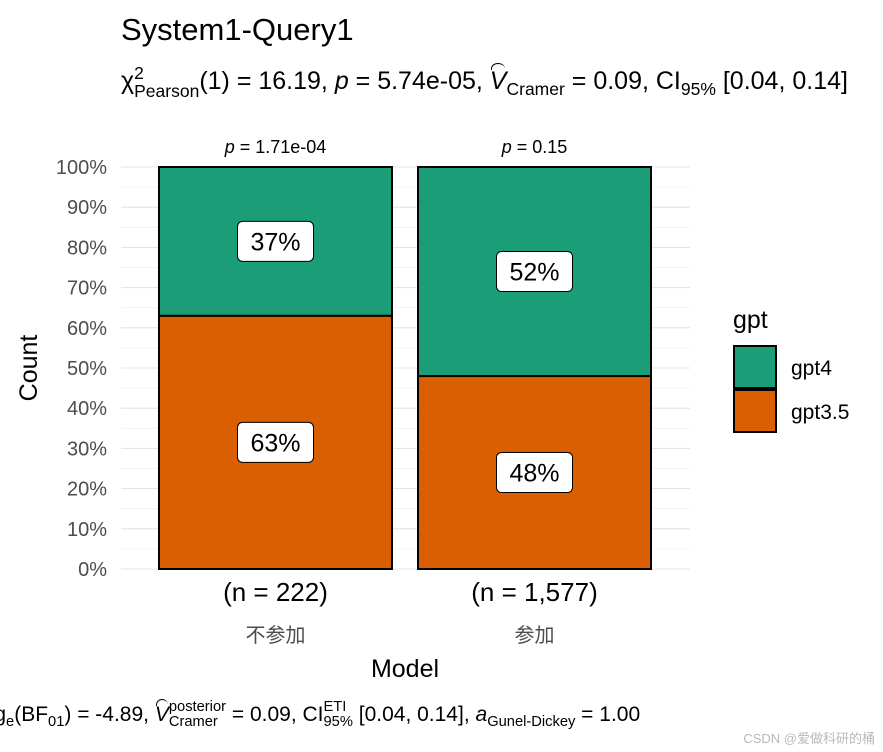 The height and width of the screenshot is (752, 883). What do you see at coordinates (341, 80) in the screenshot?
I see `p-symbol: p` at bounding box center [341, 80].